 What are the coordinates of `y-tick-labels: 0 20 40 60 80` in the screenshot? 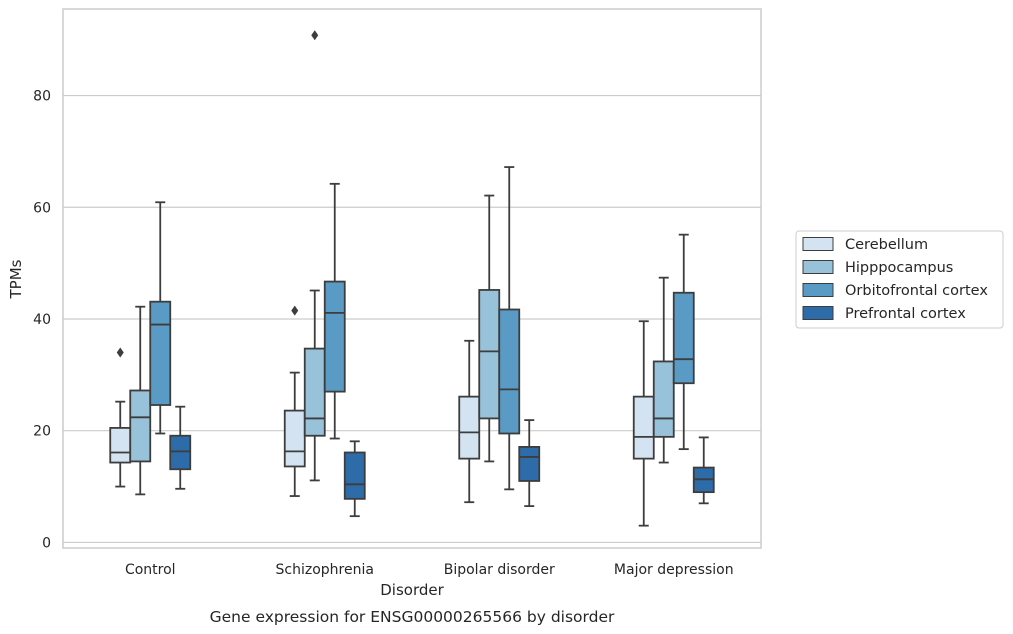 It's located at (42, 320).